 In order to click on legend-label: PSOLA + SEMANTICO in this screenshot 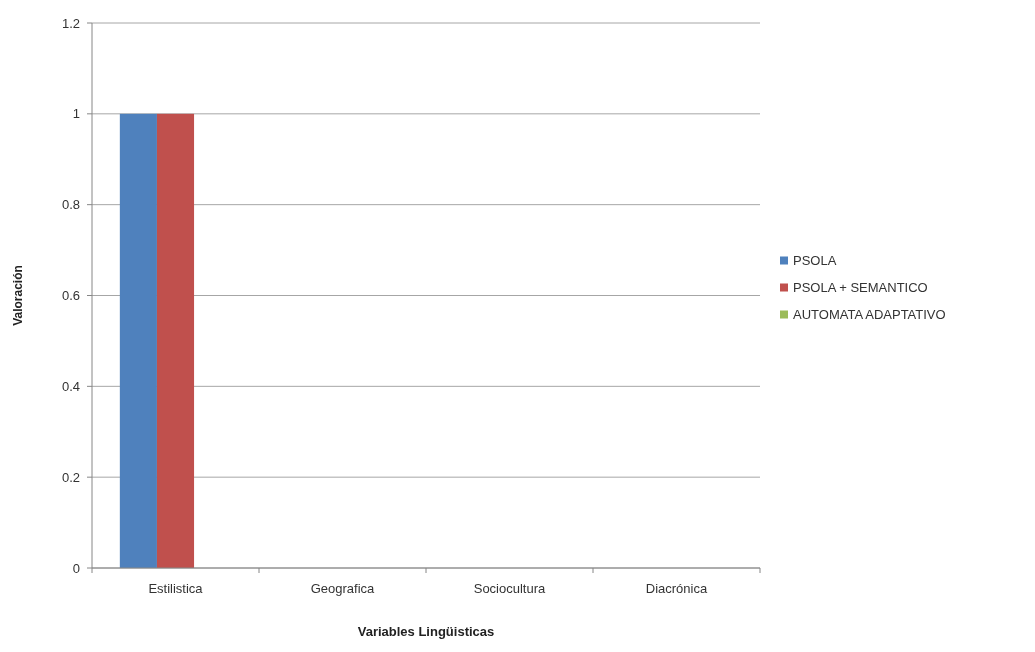, I will do `click(860, 288)`.